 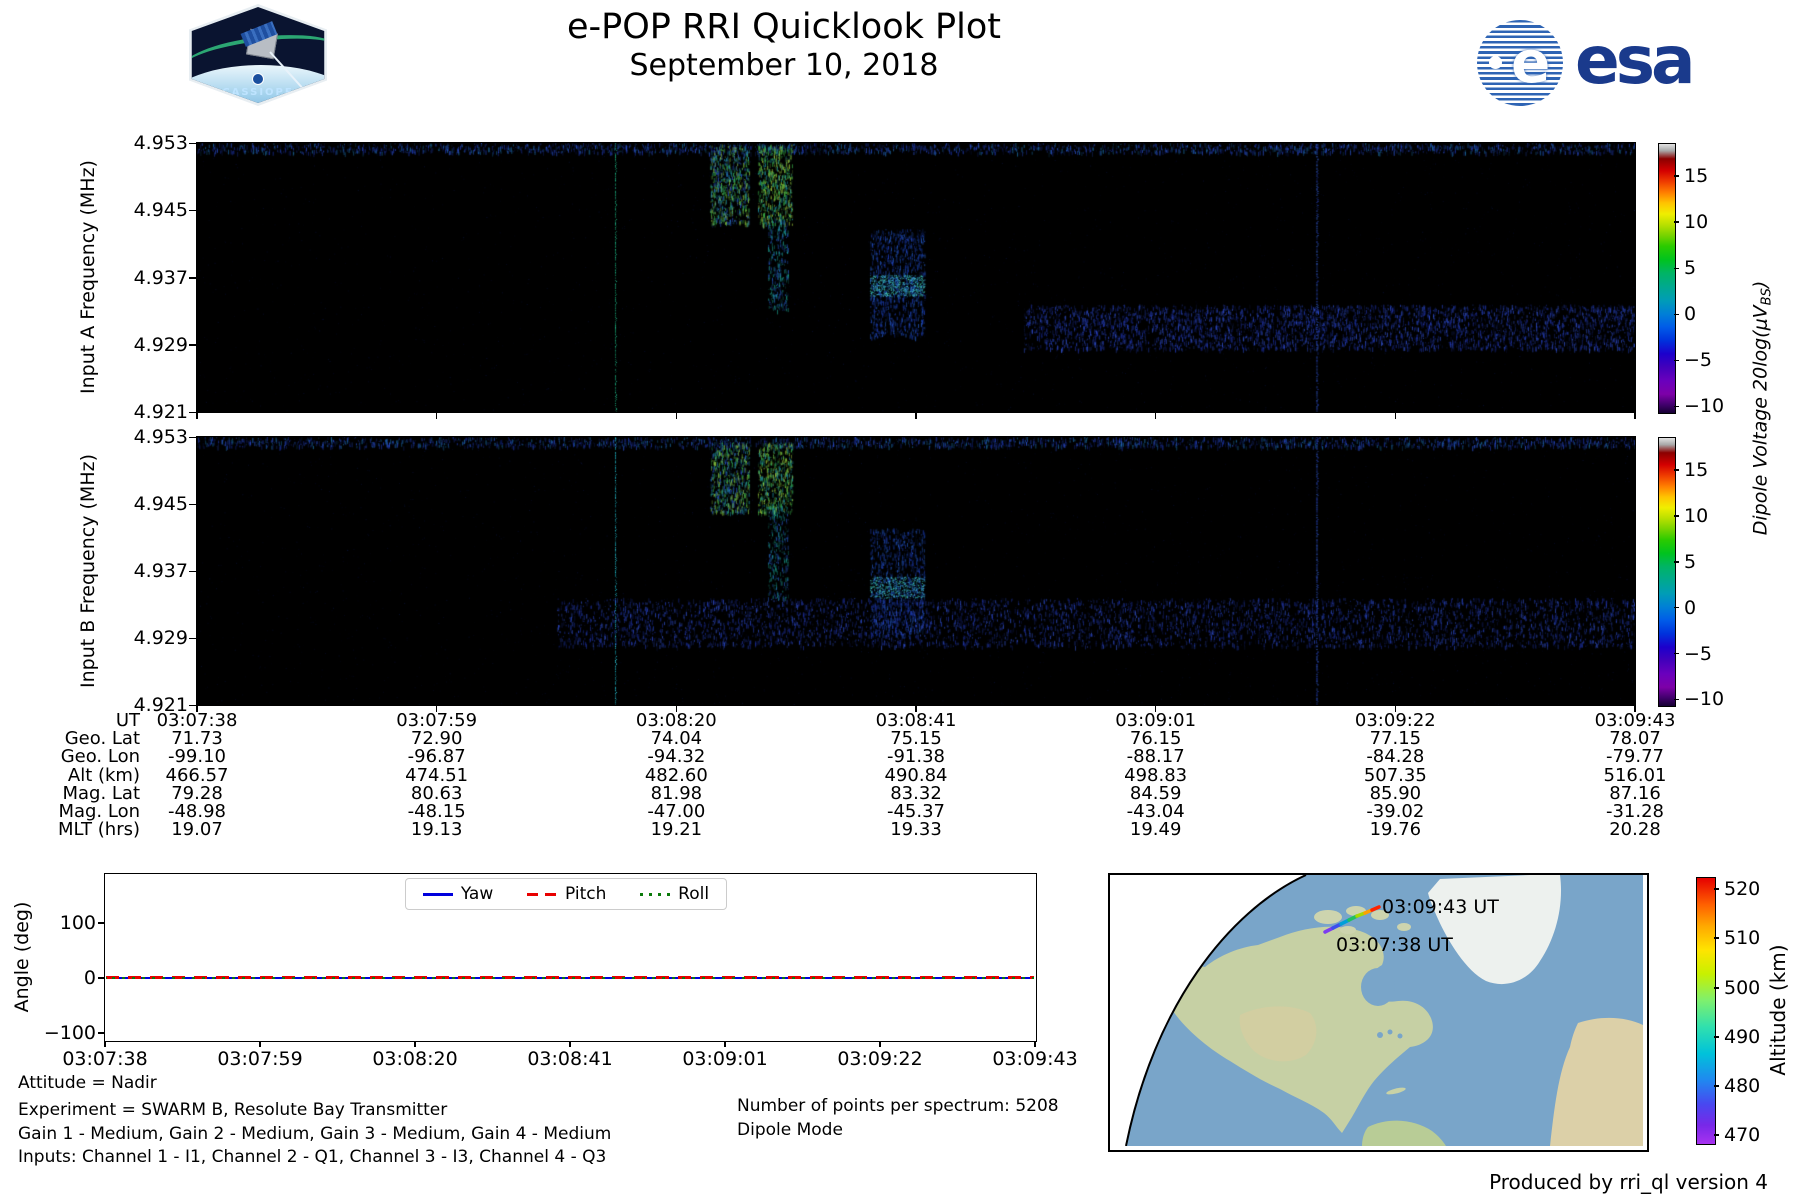 I want to click on angle-xtick-label: 03:09:22, so click(x=880, y=1059).